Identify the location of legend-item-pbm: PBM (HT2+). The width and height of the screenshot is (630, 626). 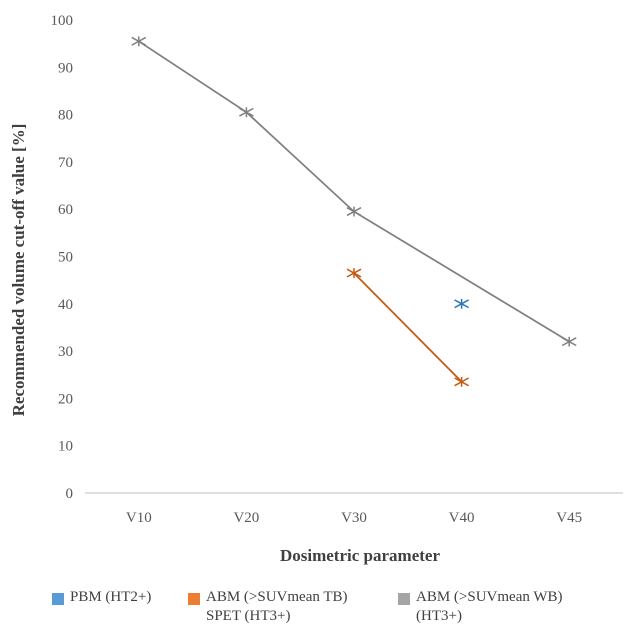
(101, 597).